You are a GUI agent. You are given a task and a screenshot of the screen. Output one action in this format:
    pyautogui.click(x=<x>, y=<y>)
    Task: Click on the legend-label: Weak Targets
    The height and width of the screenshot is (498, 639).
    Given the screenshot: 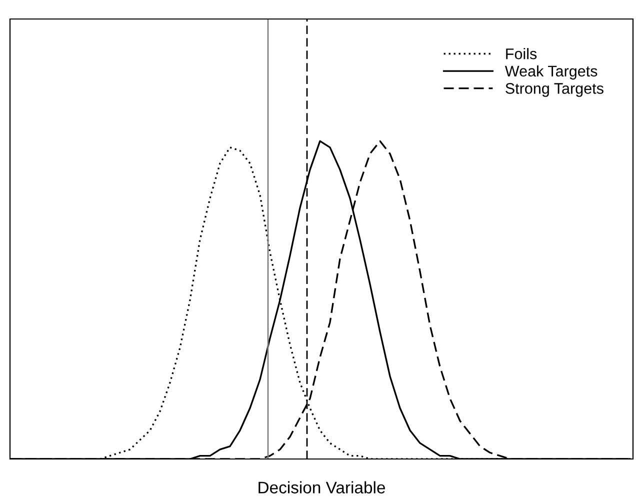 What is the action you would take?
    pyautogui.click(x=551, y=72)
    